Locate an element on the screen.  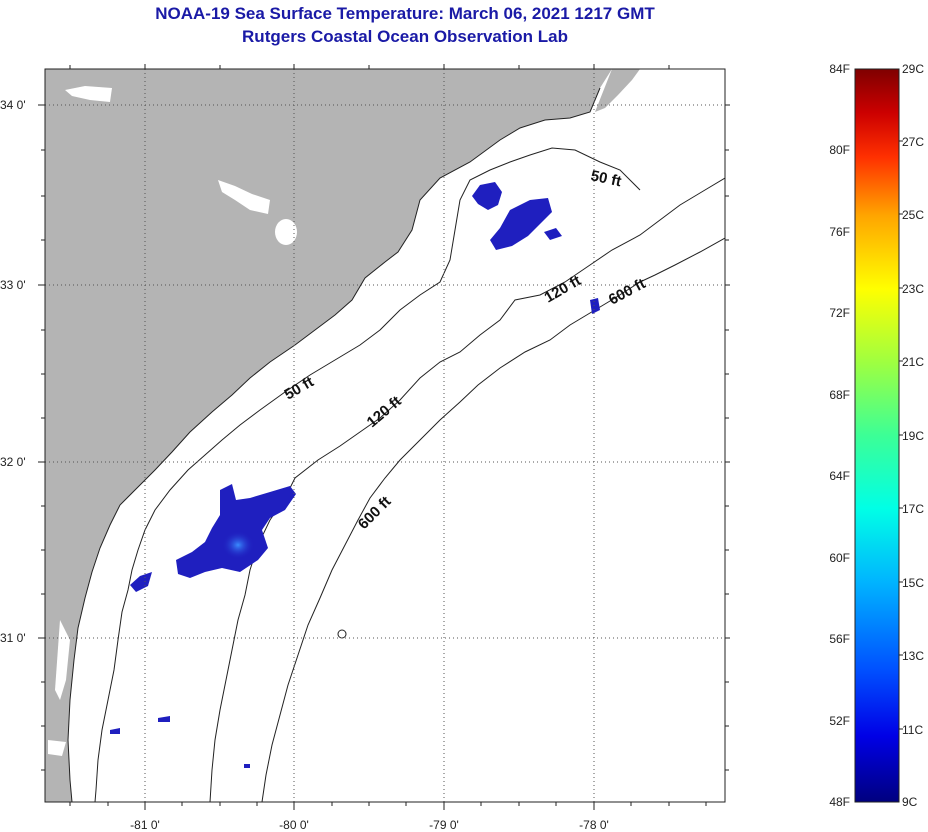
colorbar-label-c: 9C is located at coordinates (910, 802).